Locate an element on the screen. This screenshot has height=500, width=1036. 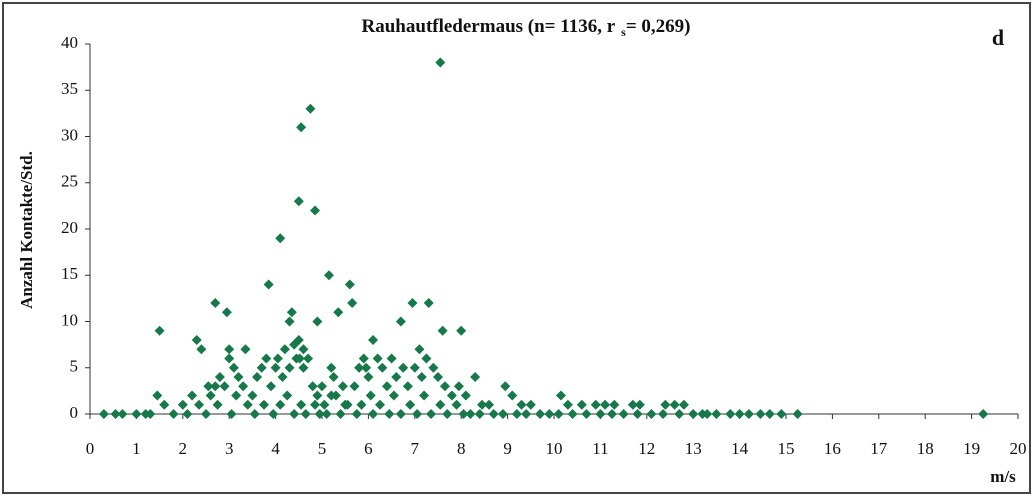
x-tick-label: 5 is located at coordinates (322, 448).